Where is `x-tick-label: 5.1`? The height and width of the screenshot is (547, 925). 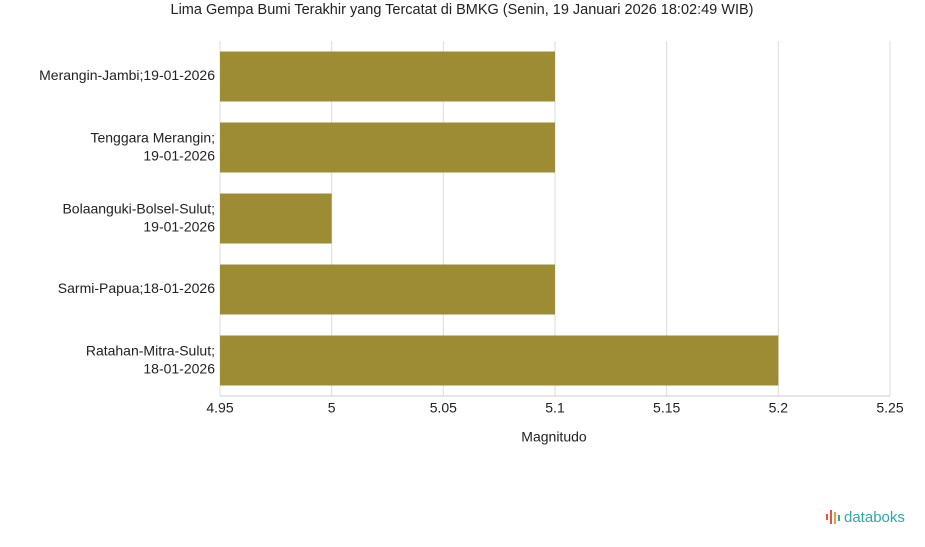 x-tick-label: 5.1 is located at coordinates (555, 408).